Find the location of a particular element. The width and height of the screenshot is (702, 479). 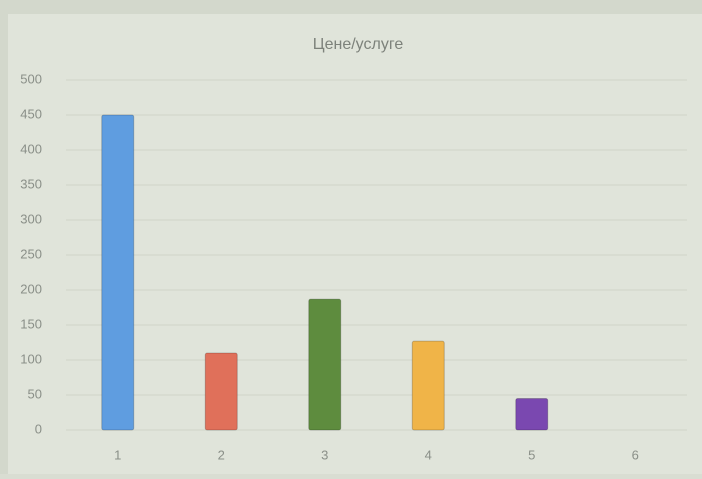

x-tick-label: 6 is located at coordinates (635, 454).